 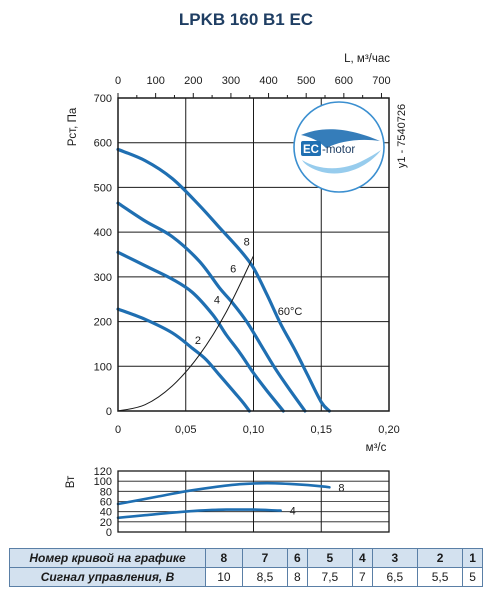 What do you see at coordinates (73, 126) in the screenshot?
I see `y-axis-label: Рст, Па` at bounding box center [73, 126].